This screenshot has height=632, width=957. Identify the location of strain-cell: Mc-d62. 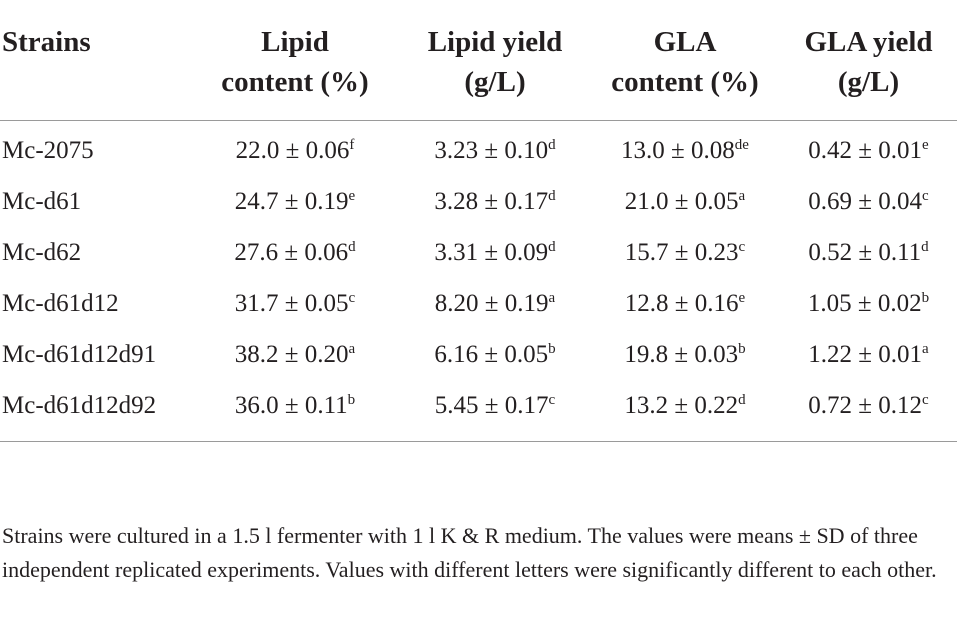
(42, 252).